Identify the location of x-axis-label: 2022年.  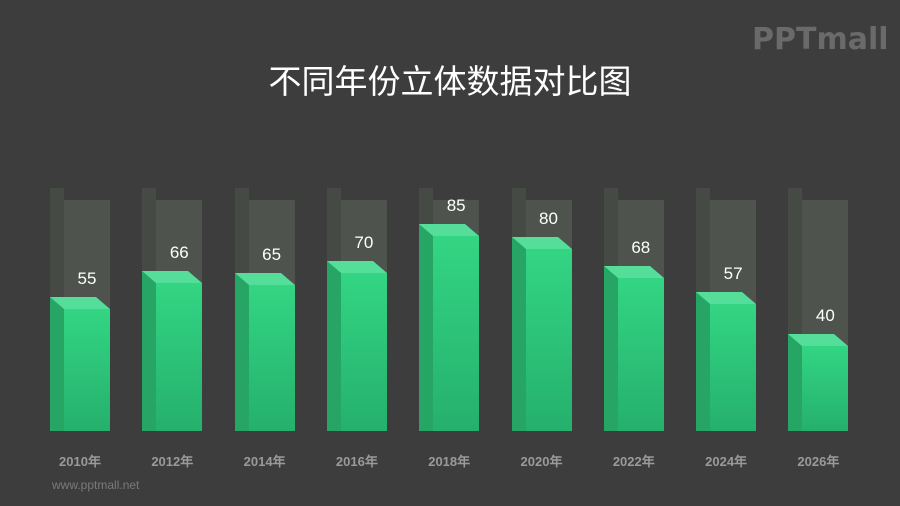
(633, 461).